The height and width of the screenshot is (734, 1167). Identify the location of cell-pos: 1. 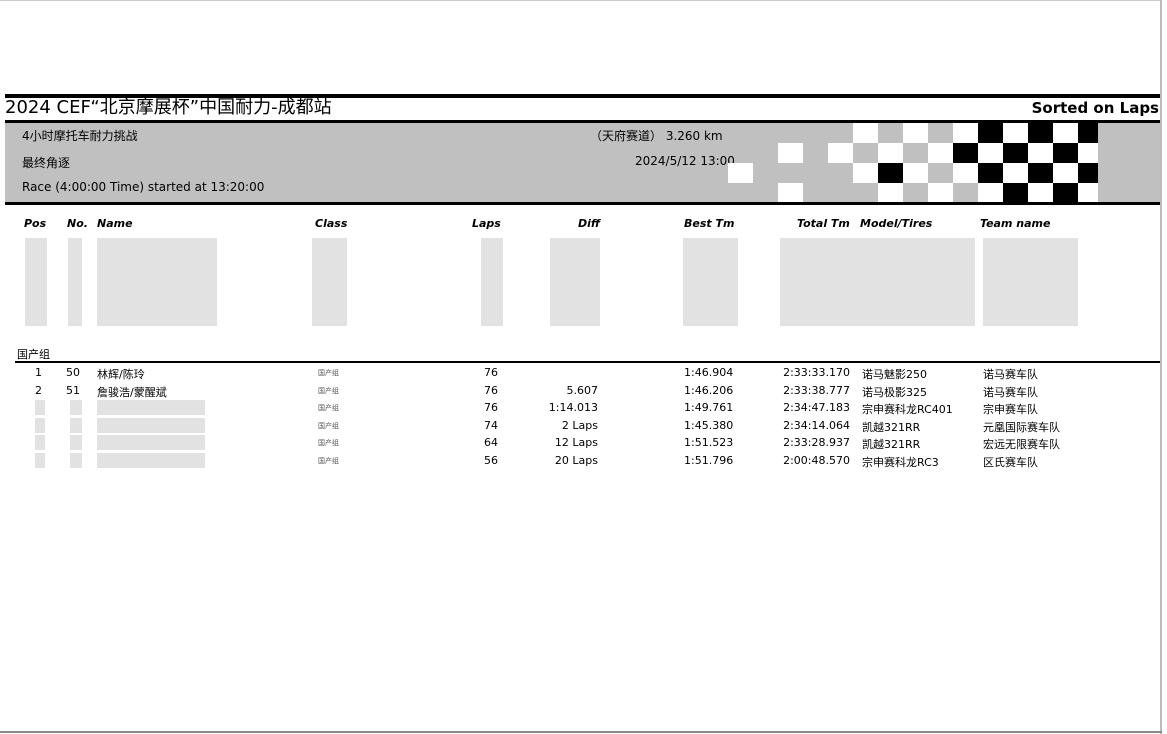
(38, 372).